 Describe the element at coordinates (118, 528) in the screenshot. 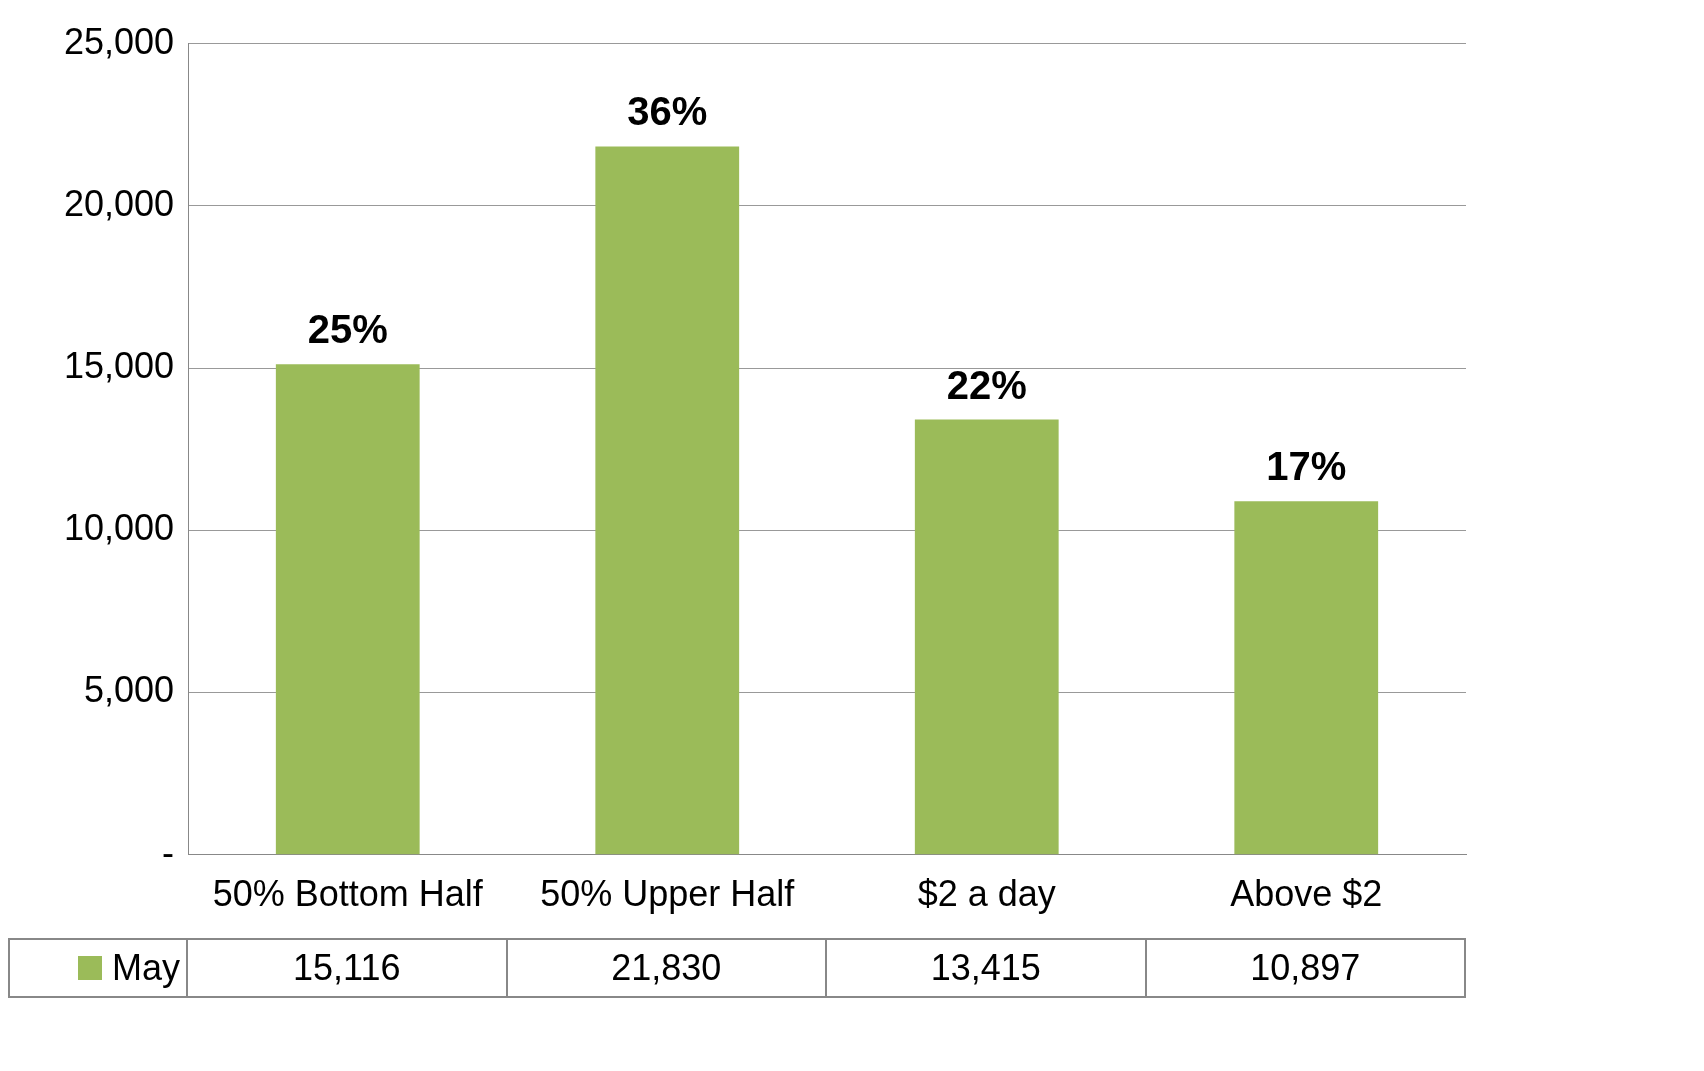

I see `y-tick-label: 10,000` at that location.